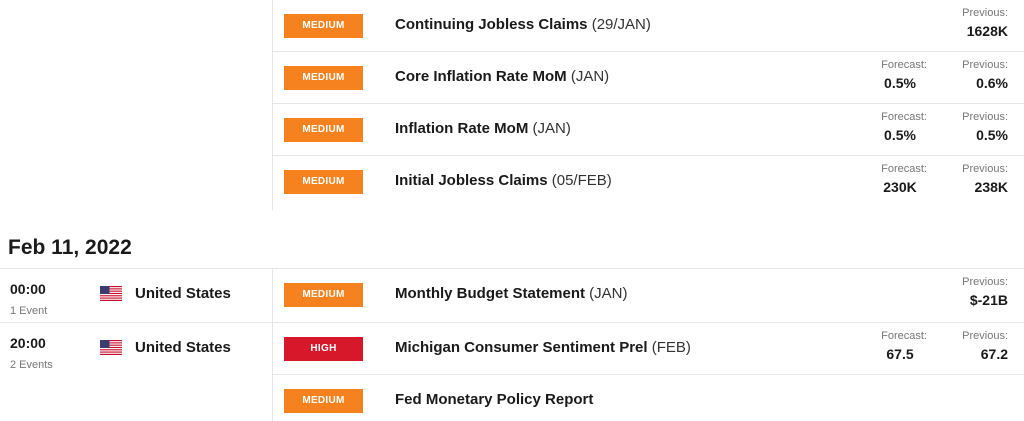  Describe the element at coordinates (648, 398) in the screenshot. I see `event-row: MEDIUM Fed Monetary Policy Report` at that location.